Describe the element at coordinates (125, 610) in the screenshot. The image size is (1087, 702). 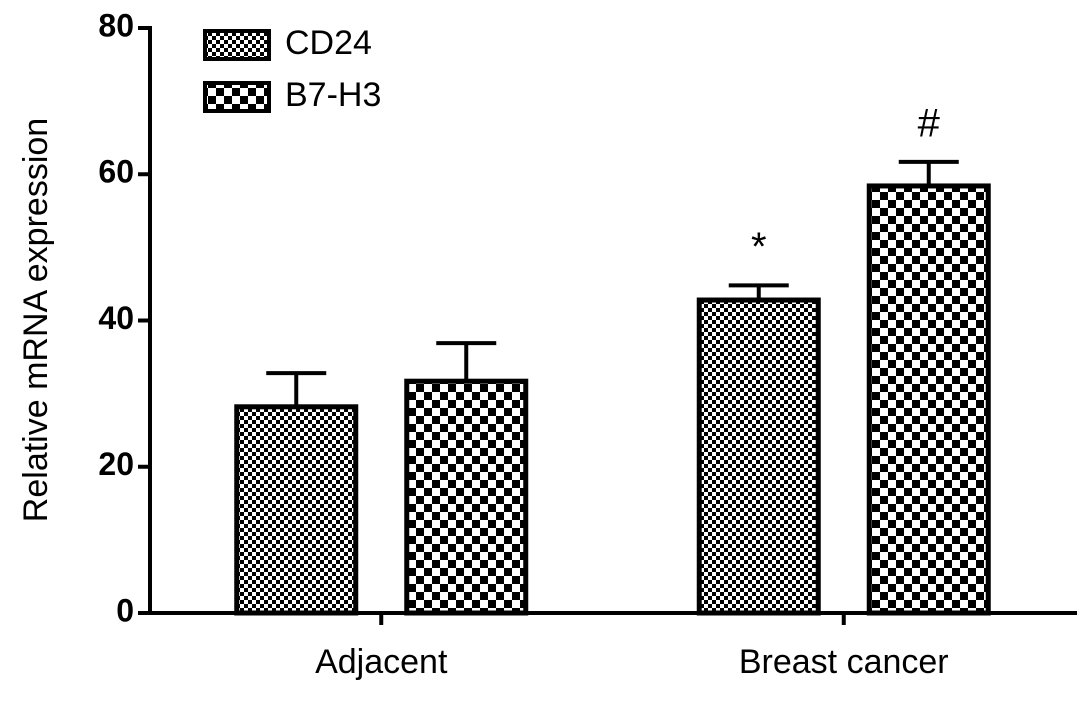
I see `y-tick-label: 0` at that location.